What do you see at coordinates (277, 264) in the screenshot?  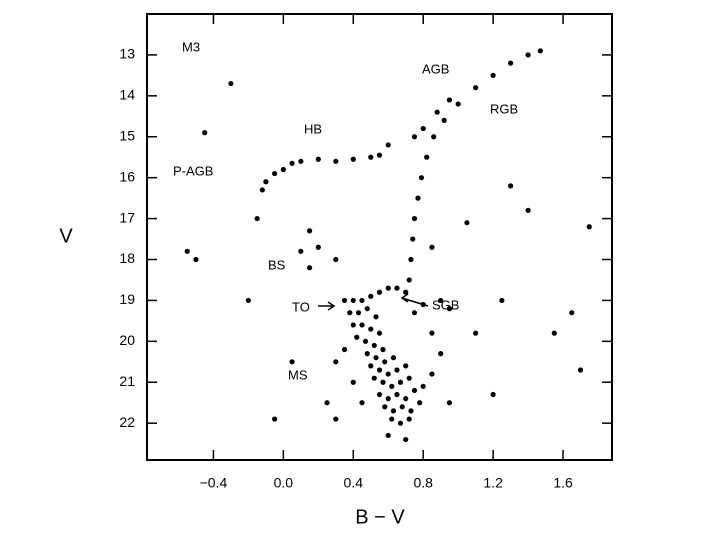 I see `annotation: BS` at bounding box center [277, 264].